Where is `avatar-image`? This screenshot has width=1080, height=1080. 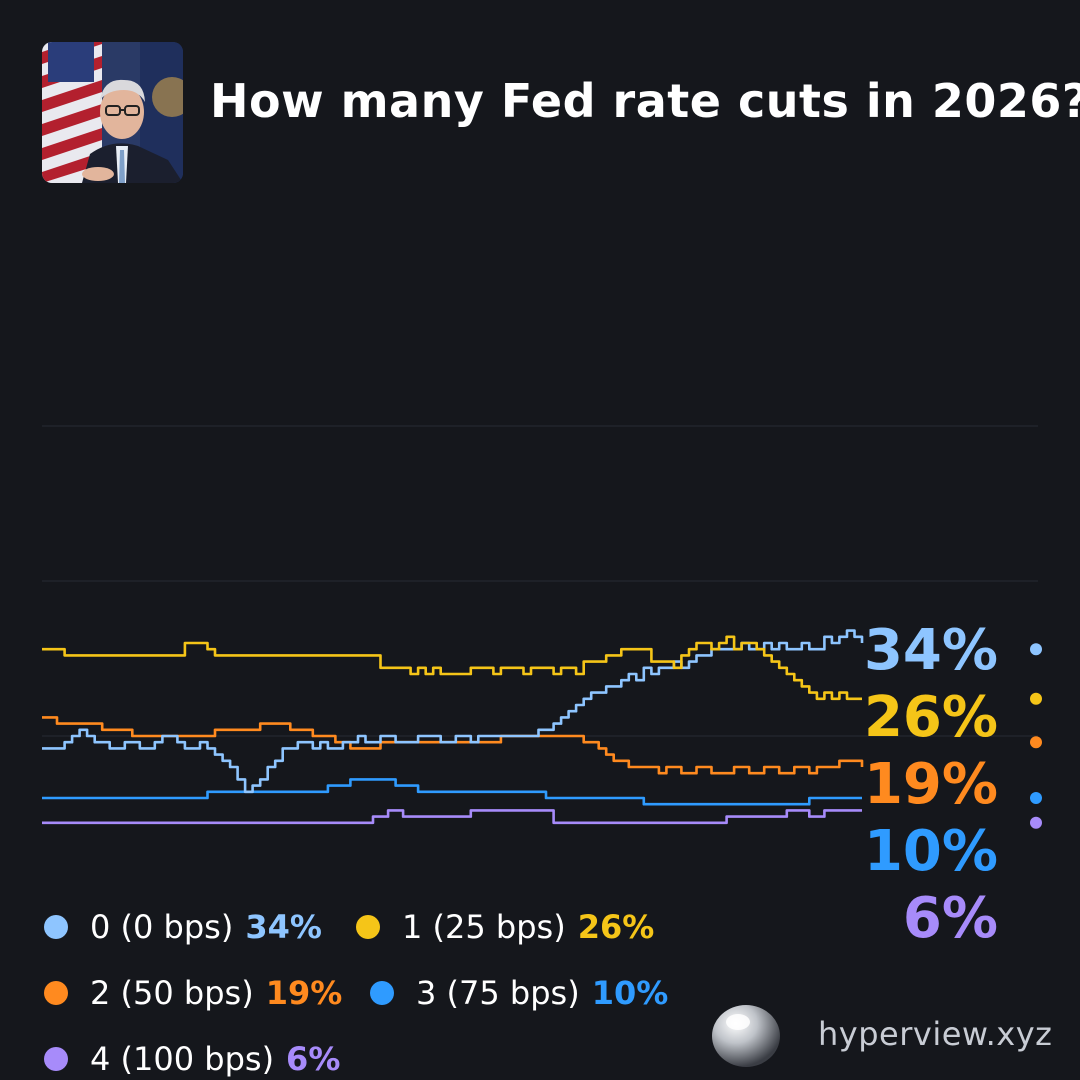
avatar-image is located at coordinates (112, 112).